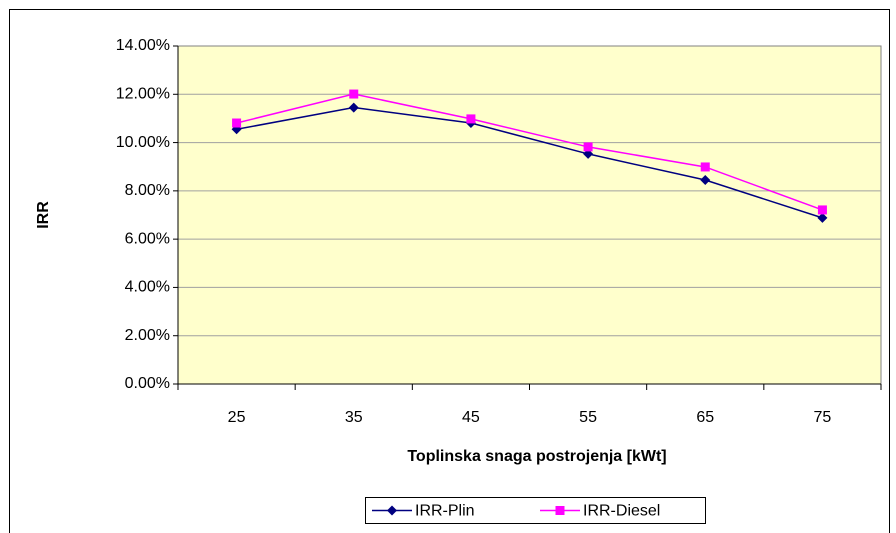 This screenshot has width=896, height=533. I want to click on y-tick-label: 14.00%, so click(143, 45).